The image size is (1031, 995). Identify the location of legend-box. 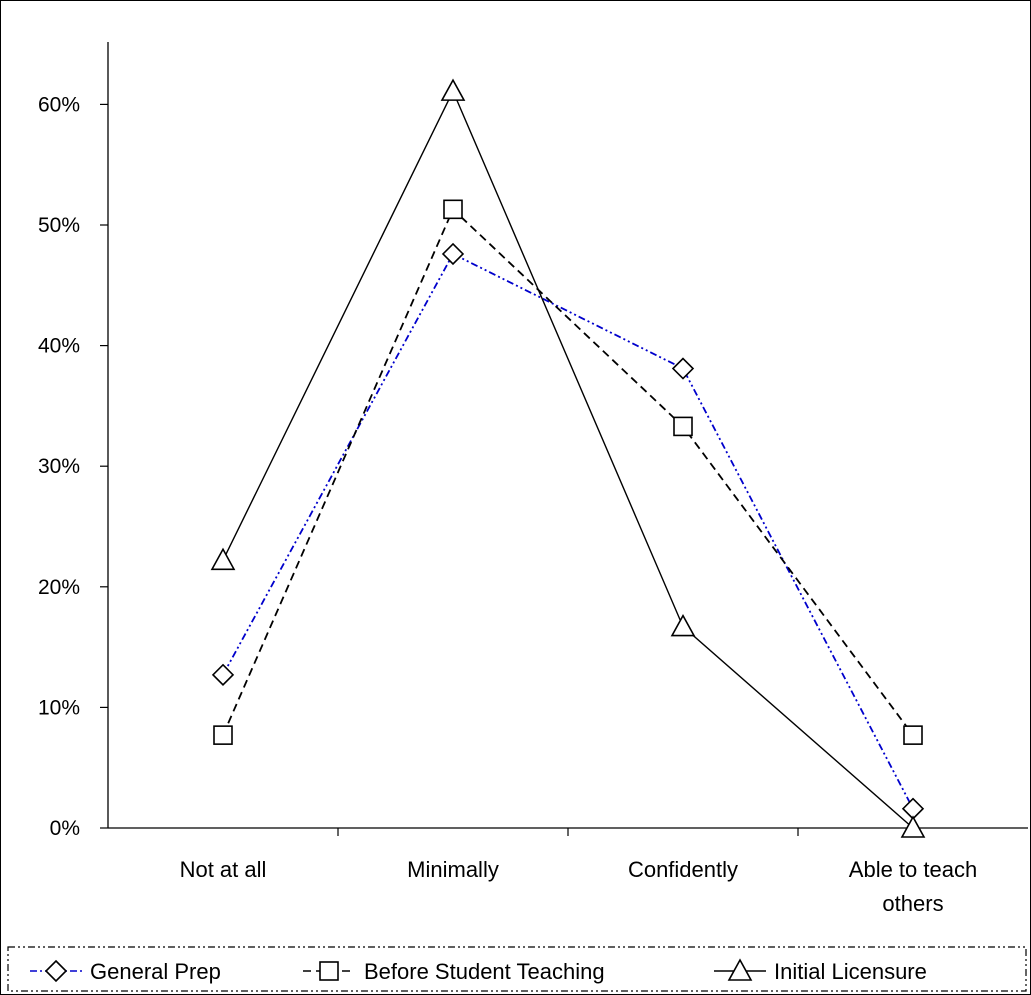
(517, 969).